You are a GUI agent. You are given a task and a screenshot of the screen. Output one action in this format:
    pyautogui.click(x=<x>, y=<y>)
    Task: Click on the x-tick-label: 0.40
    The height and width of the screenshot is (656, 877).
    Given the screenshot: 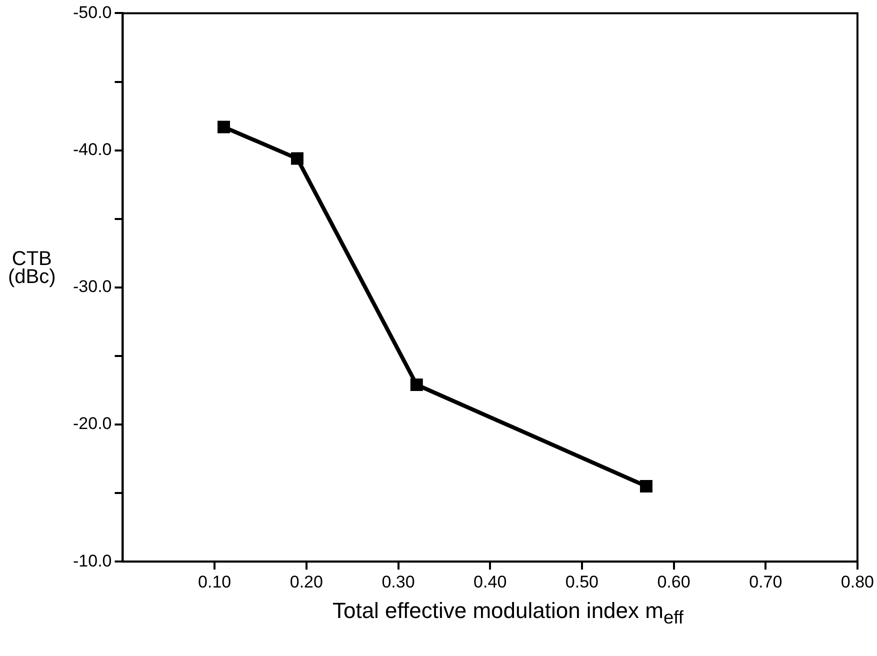 What is the action you would take?
    pyautogui.click(x=490, y=582)
    